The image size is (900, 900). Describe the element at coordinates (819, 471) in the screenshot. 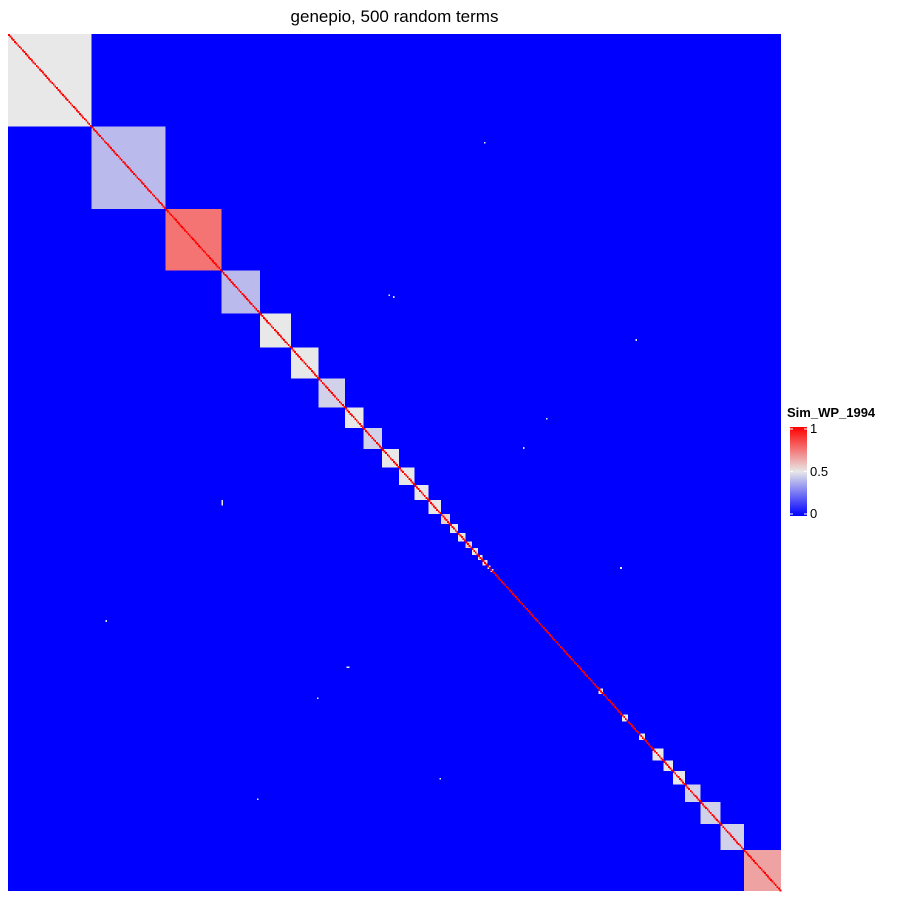

I see `legend-tick-label: 0.5` at that location.